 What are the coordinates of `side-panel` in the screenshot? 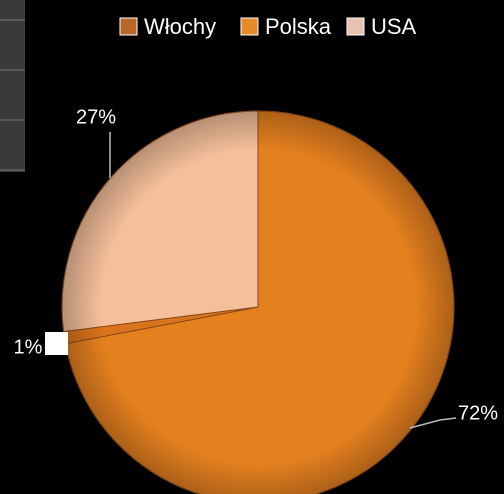 It's located at (12, 86).